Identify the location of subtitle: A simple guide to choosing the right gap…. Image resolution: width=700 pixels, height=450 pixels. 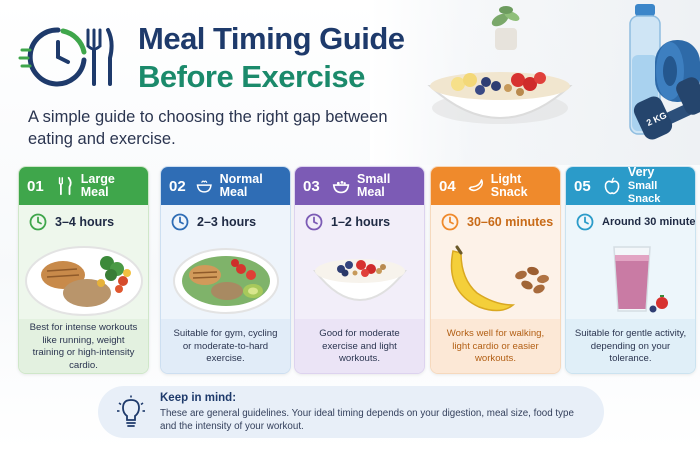
(208, 128).